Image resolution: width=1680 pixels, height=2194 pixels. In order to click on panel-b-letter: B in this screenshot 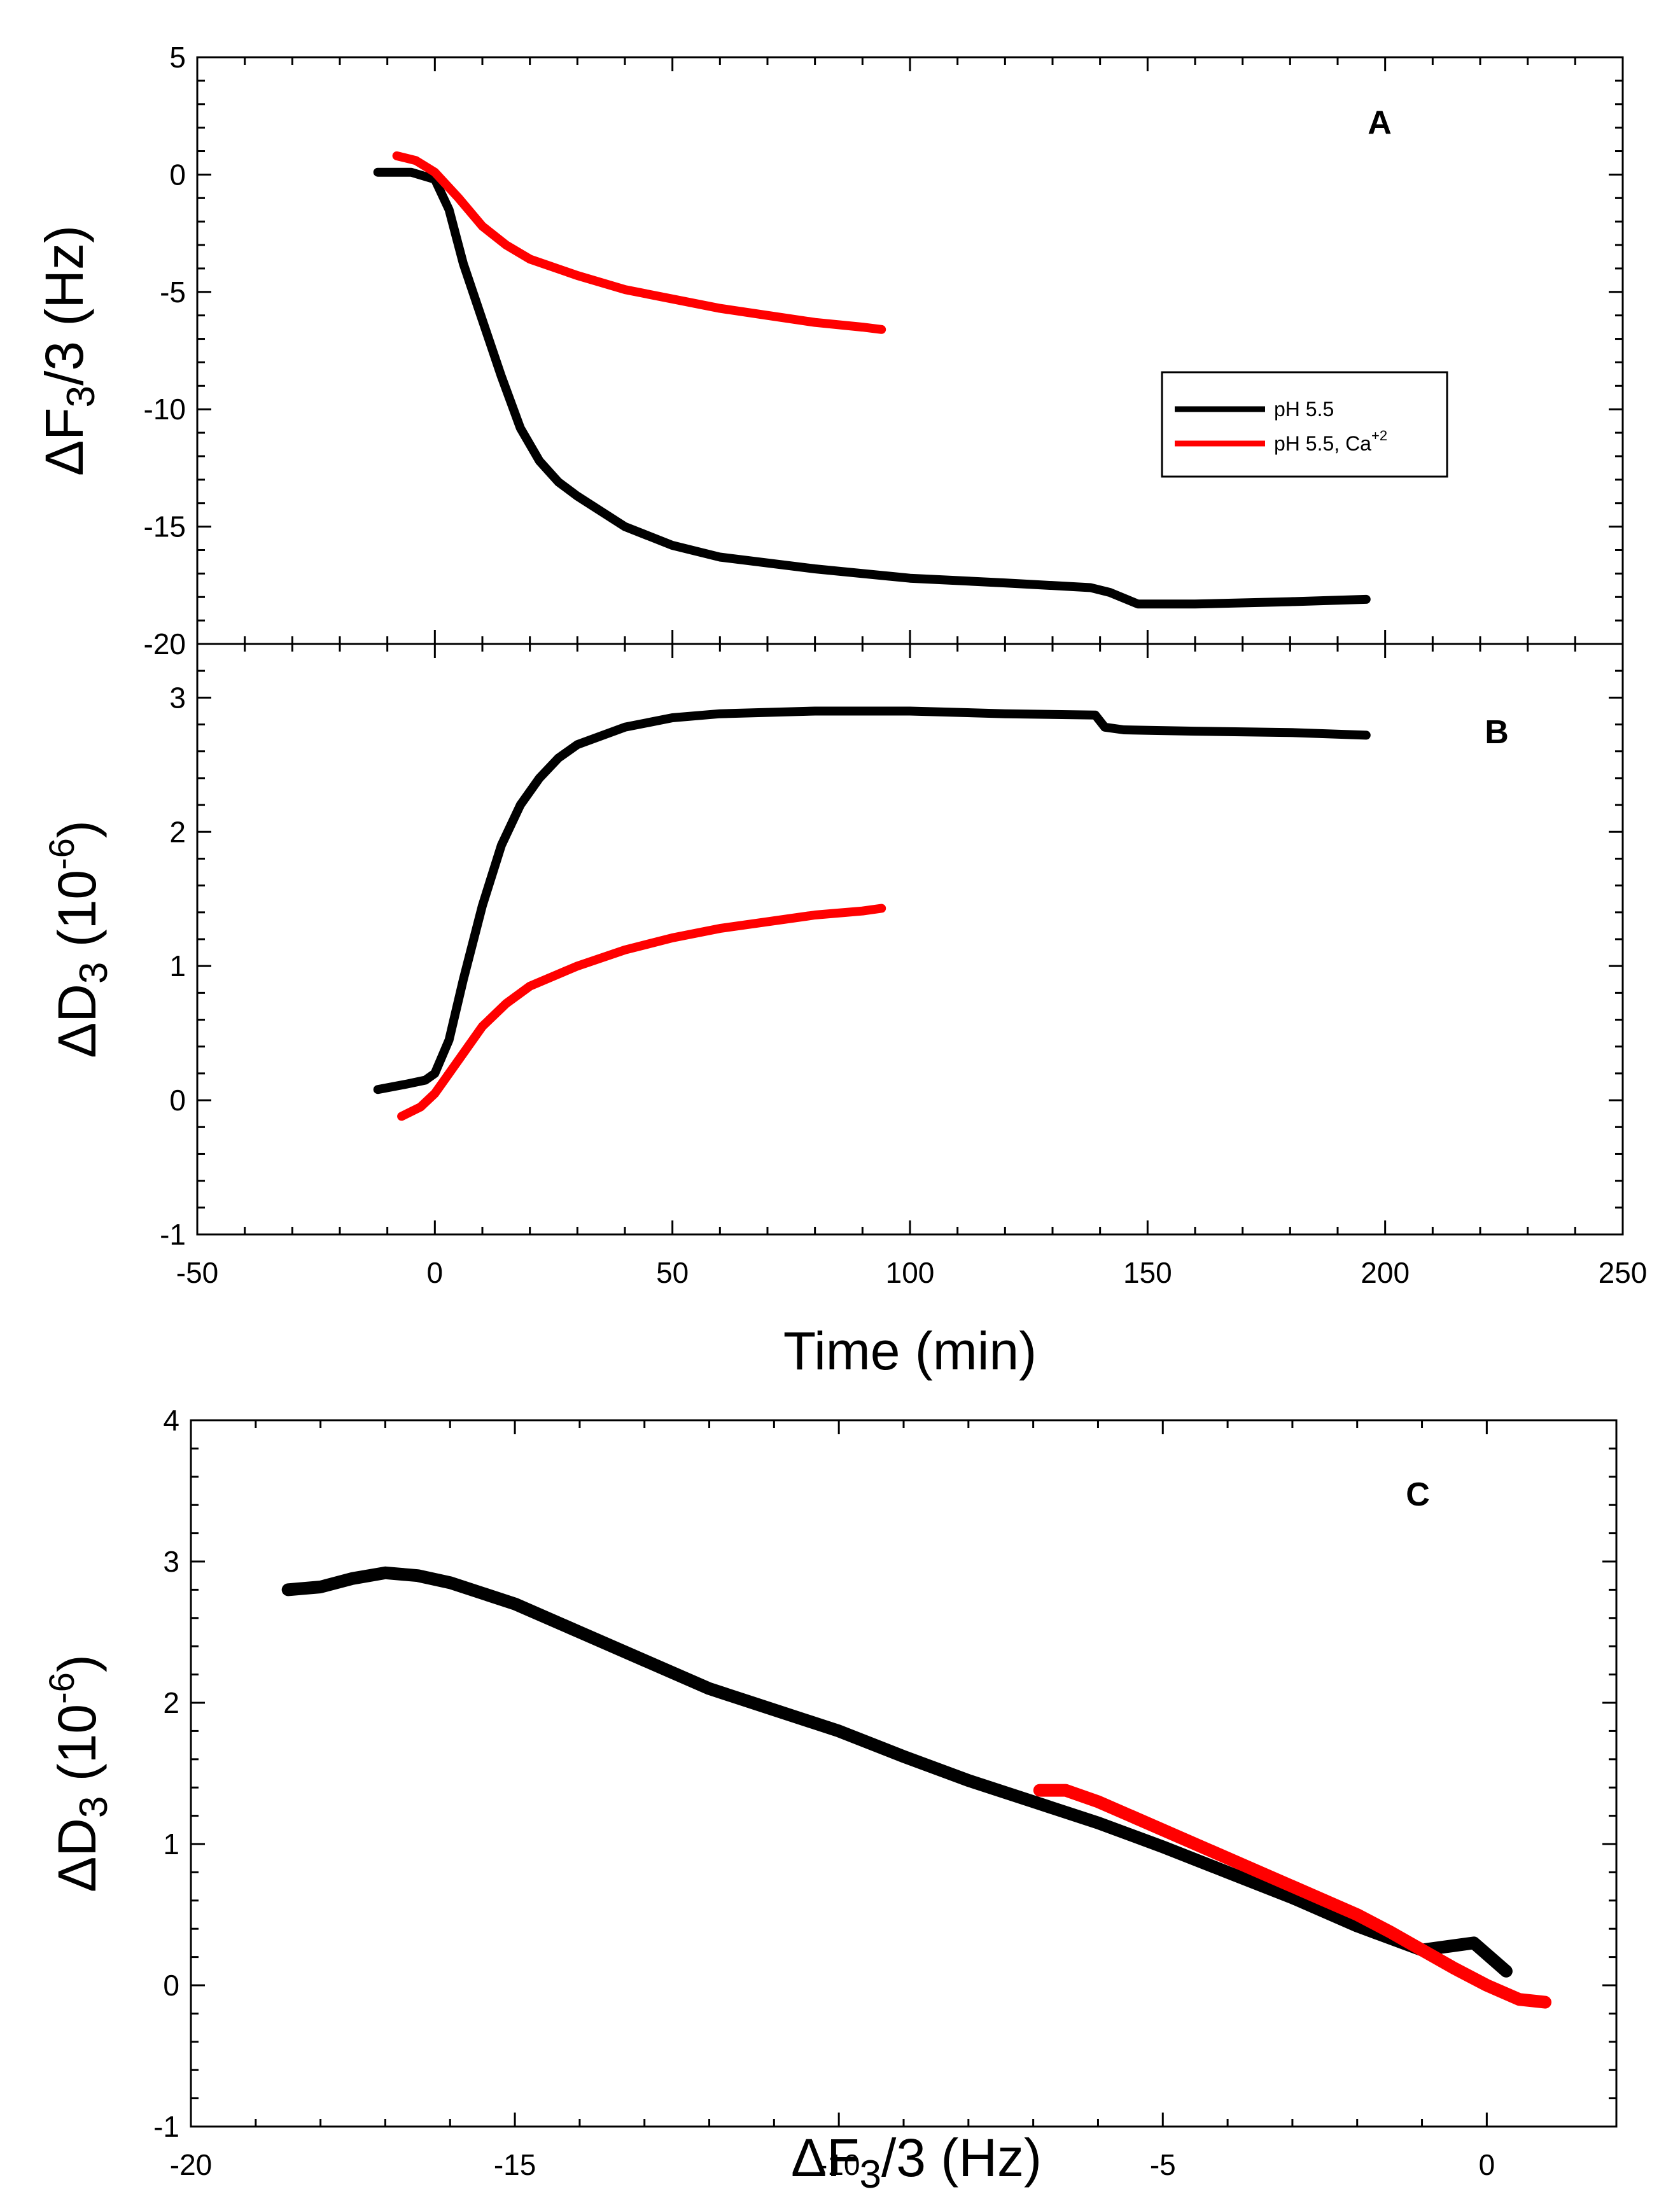, I will do `click(1497, 733)`.